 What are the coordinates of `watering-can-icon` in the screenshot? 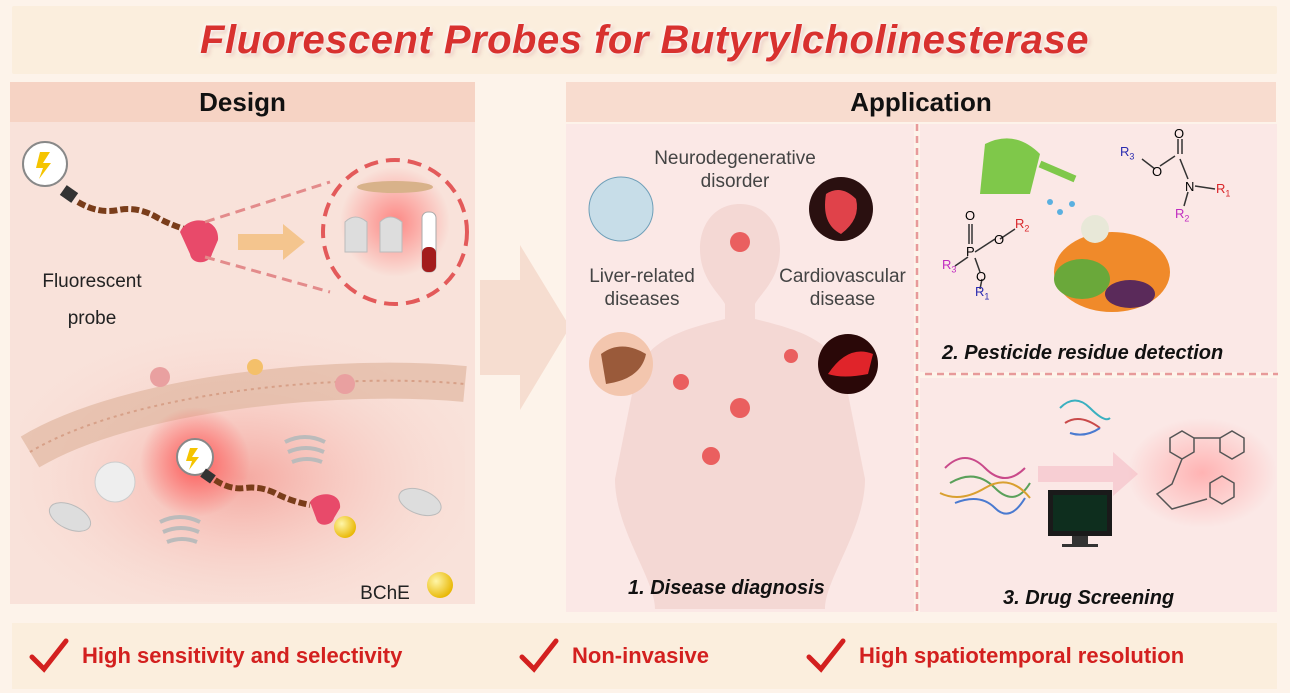 It's located at (1010, 166).